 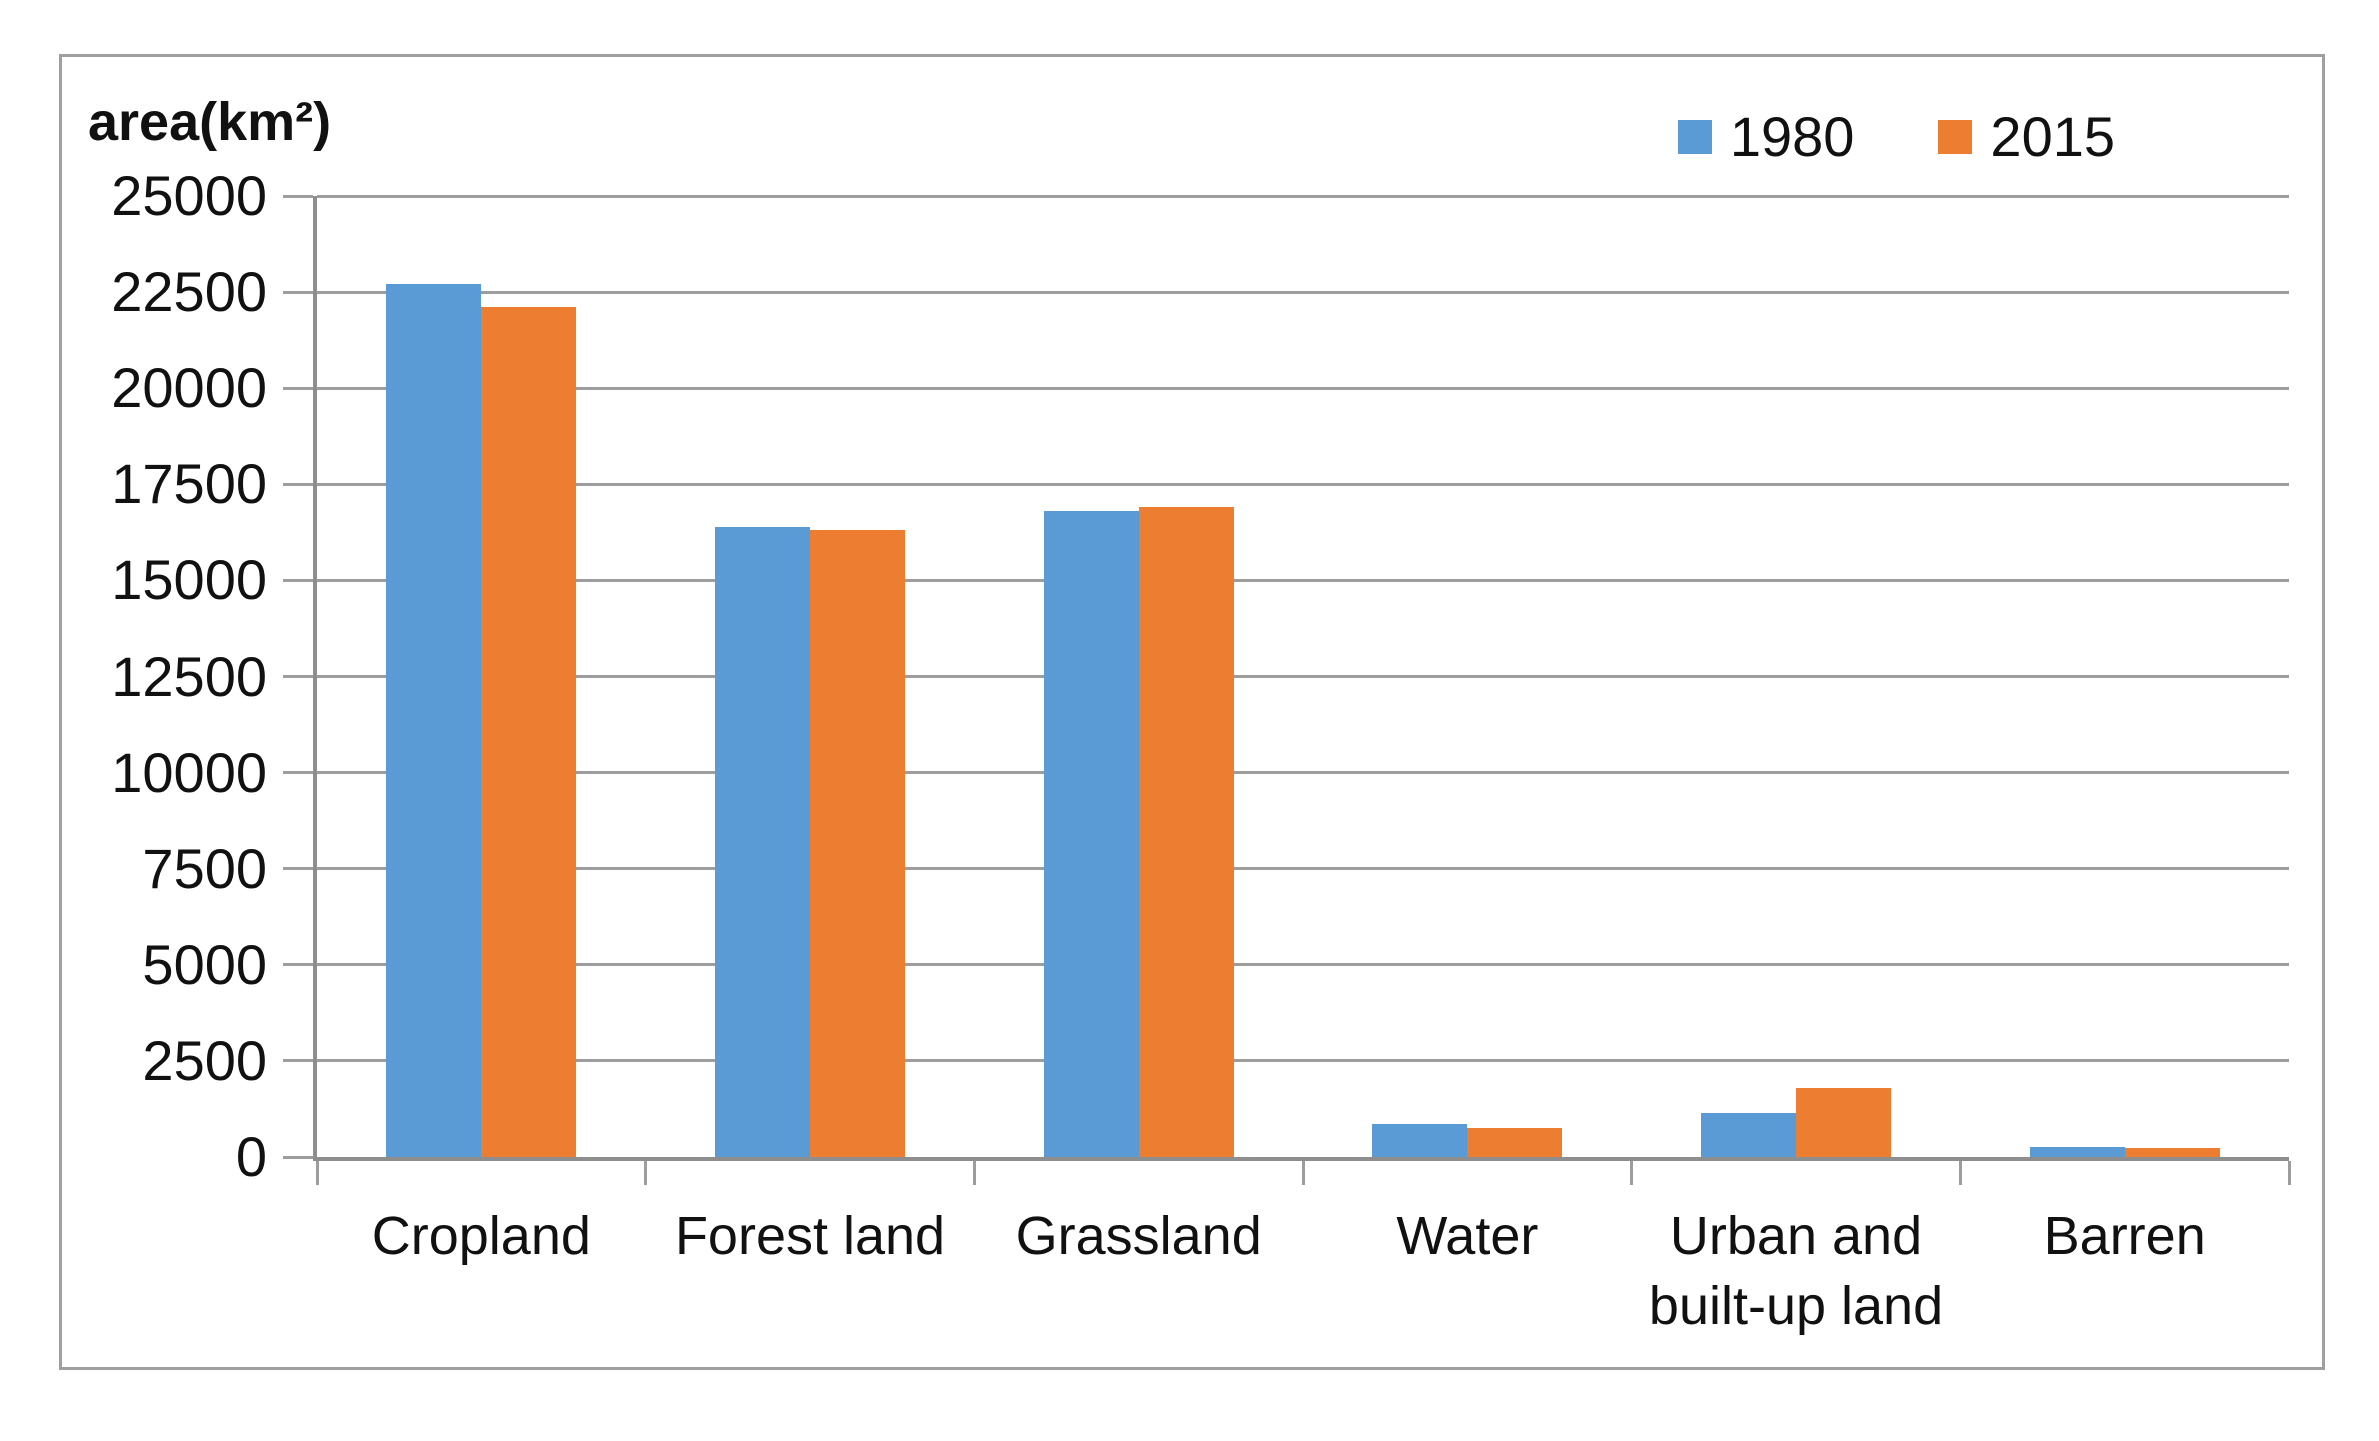 I want to click on category-cropland, so click(x=481, y=676).